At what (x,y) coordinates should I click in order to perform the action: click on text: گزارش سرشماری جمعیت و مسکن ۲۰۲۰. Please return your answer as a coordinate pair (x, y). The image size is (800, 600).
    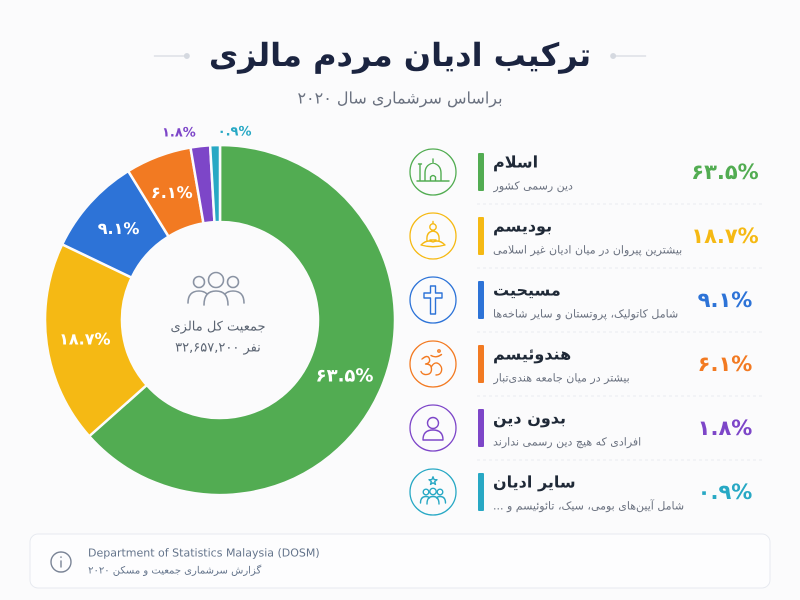
    Looking at the image, I should click on (175, 570).